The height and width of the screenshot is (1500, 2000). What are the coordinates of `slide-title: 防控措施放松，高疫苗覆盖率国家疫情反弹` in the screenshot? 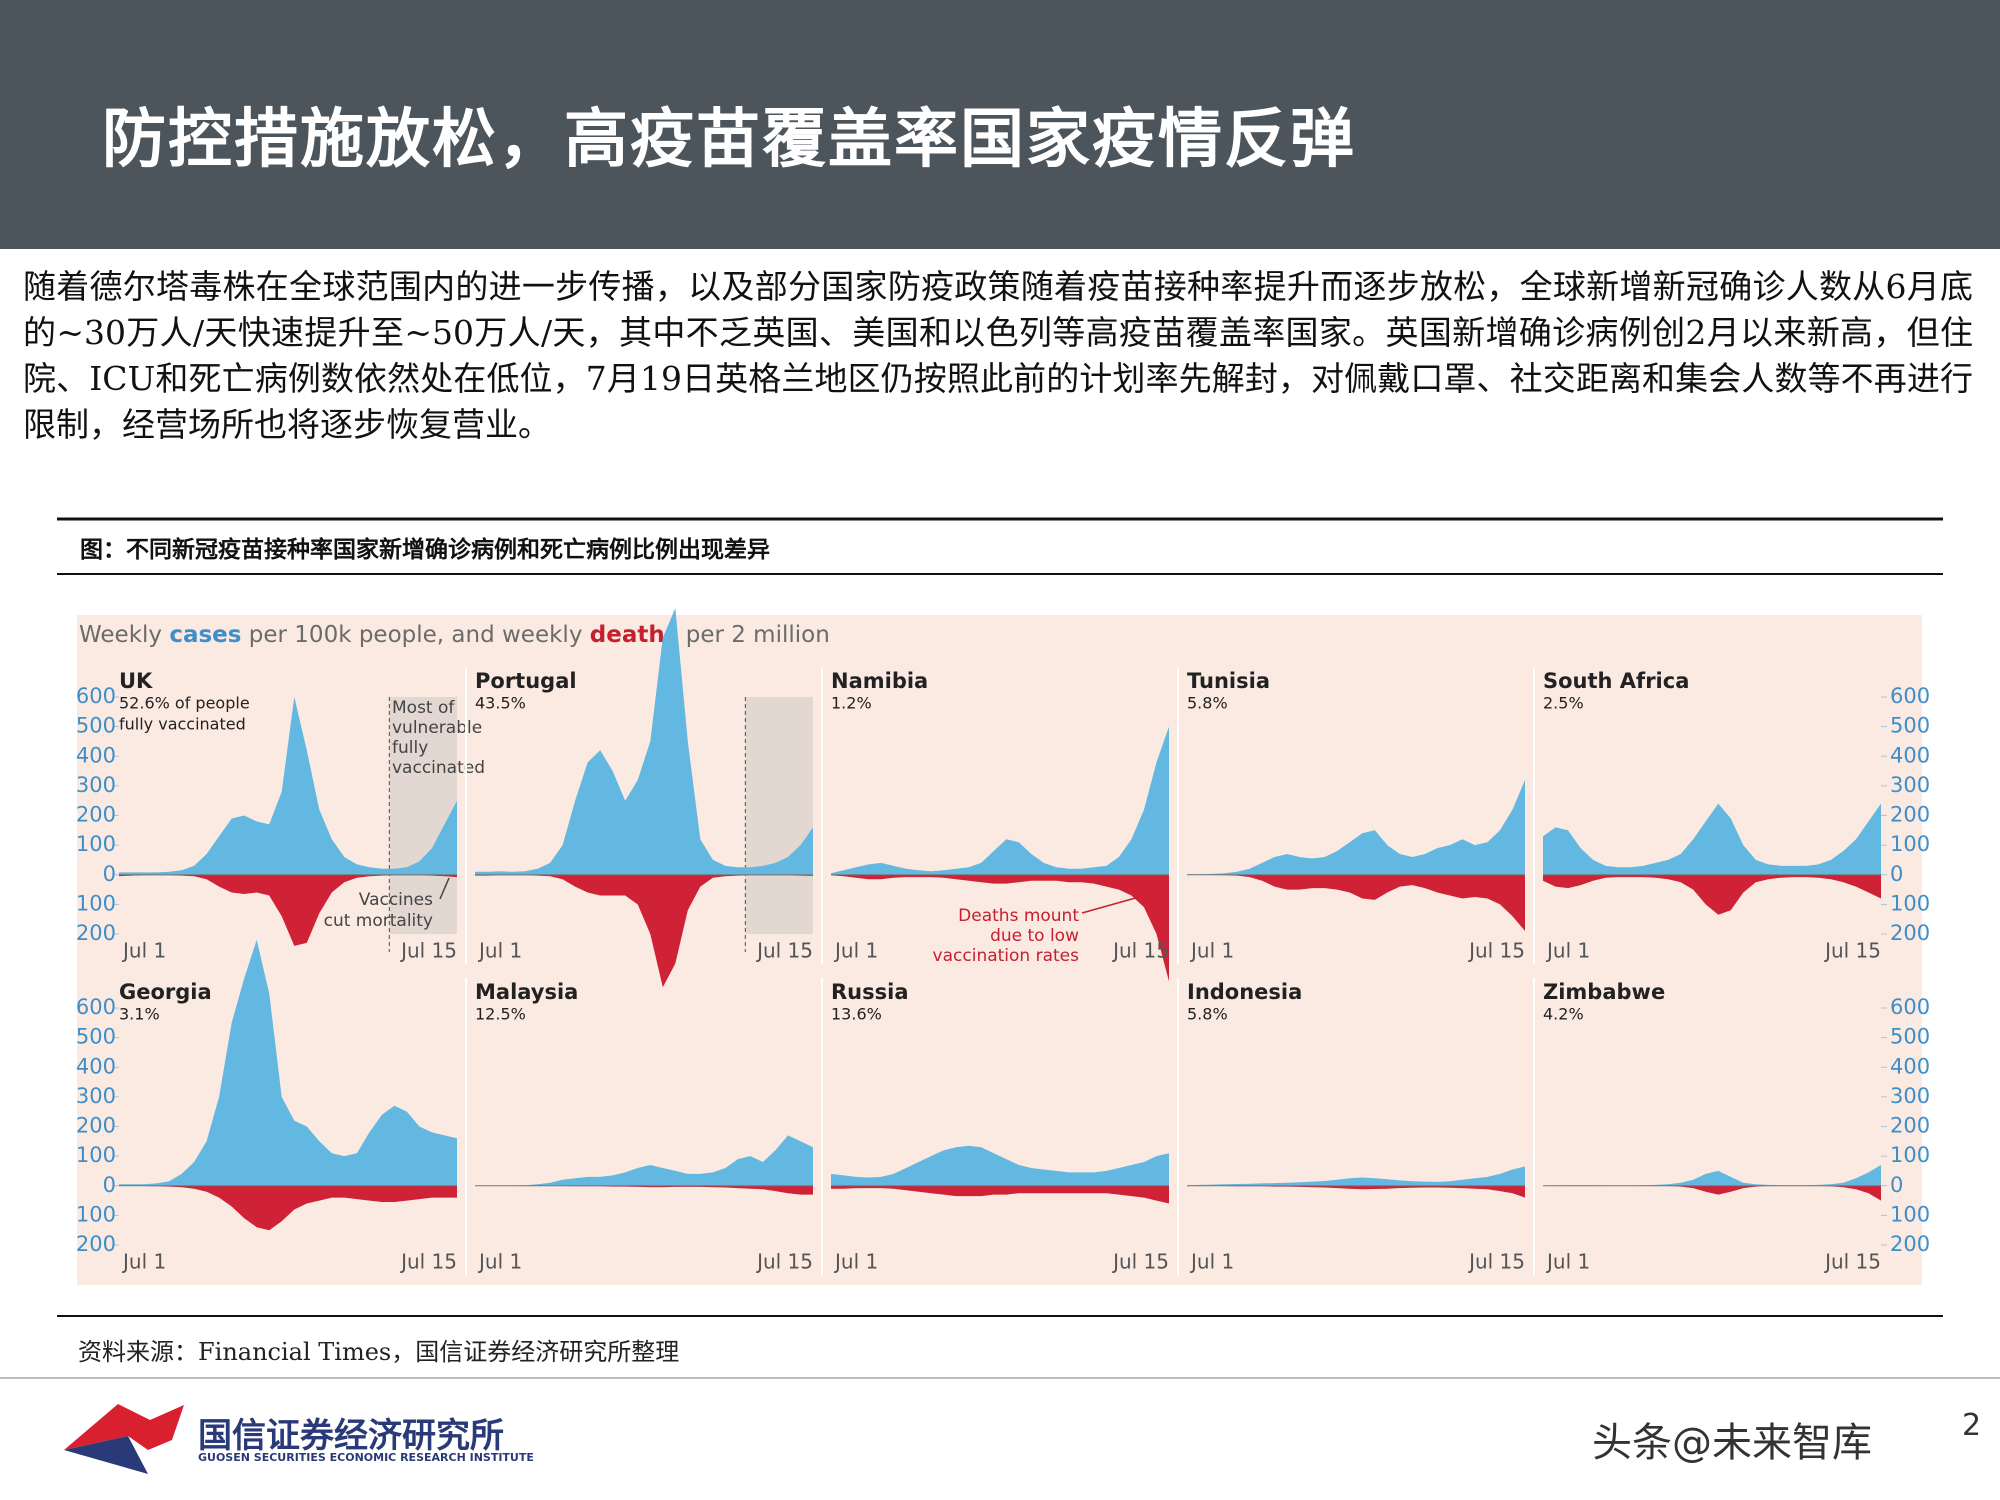 It's located at (729, 139).